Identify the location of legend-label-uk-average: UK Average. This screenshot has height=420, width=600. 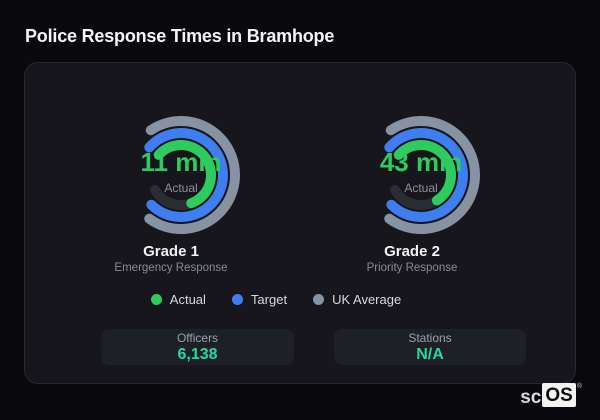
(367, 299).